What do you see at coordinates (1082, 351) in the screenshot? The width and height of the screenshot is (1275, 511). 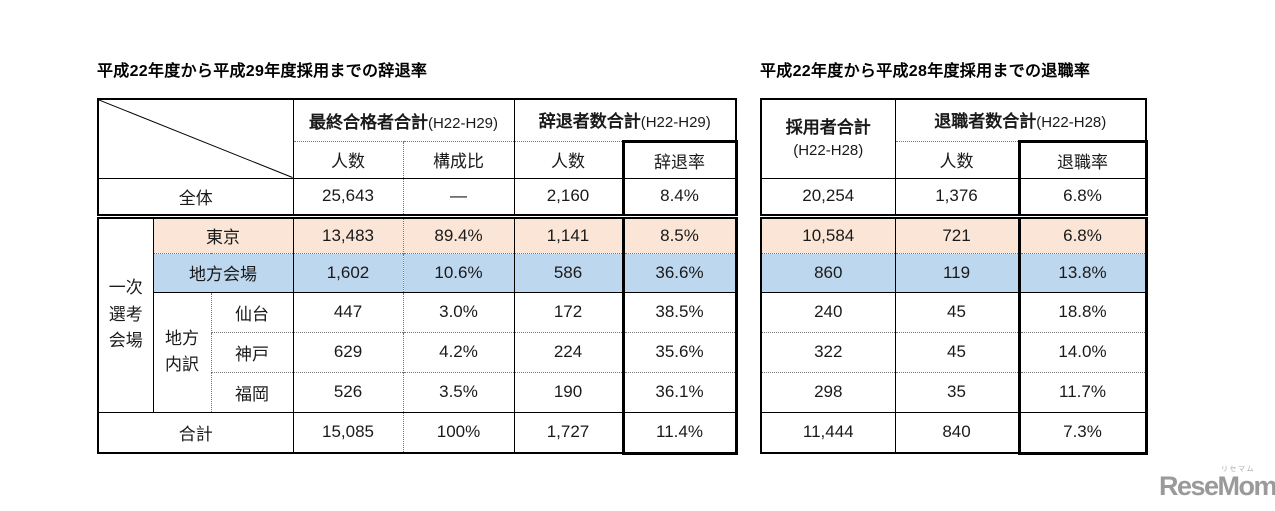 I see `cell-taishokuritsu: 14.0%` at bounding box center [1082, 351].